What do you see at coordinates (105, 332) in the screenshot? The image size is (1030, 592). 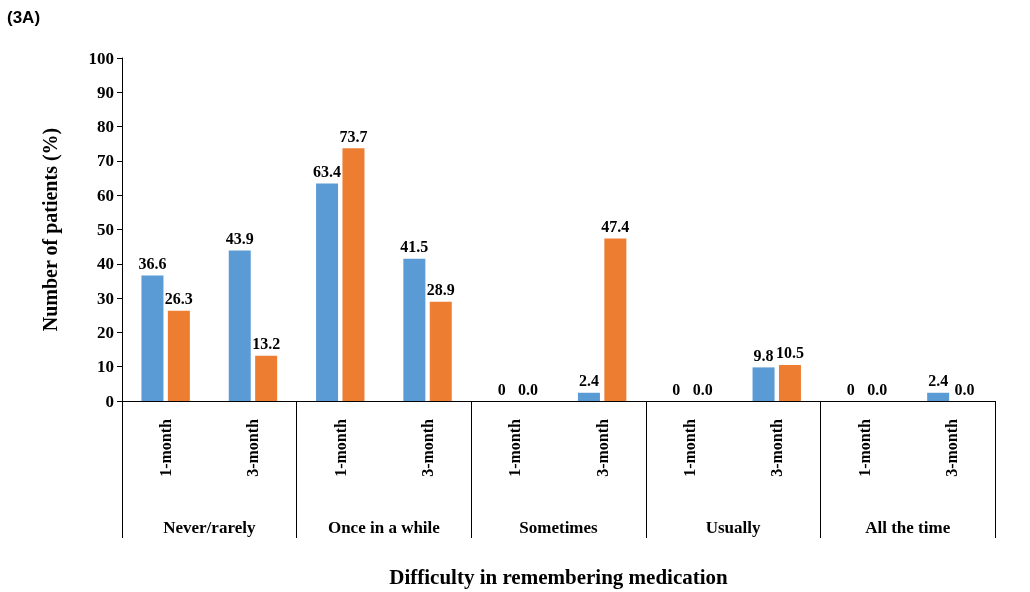 I see `y-tick-label: 20` at bounding box center [105, 332].